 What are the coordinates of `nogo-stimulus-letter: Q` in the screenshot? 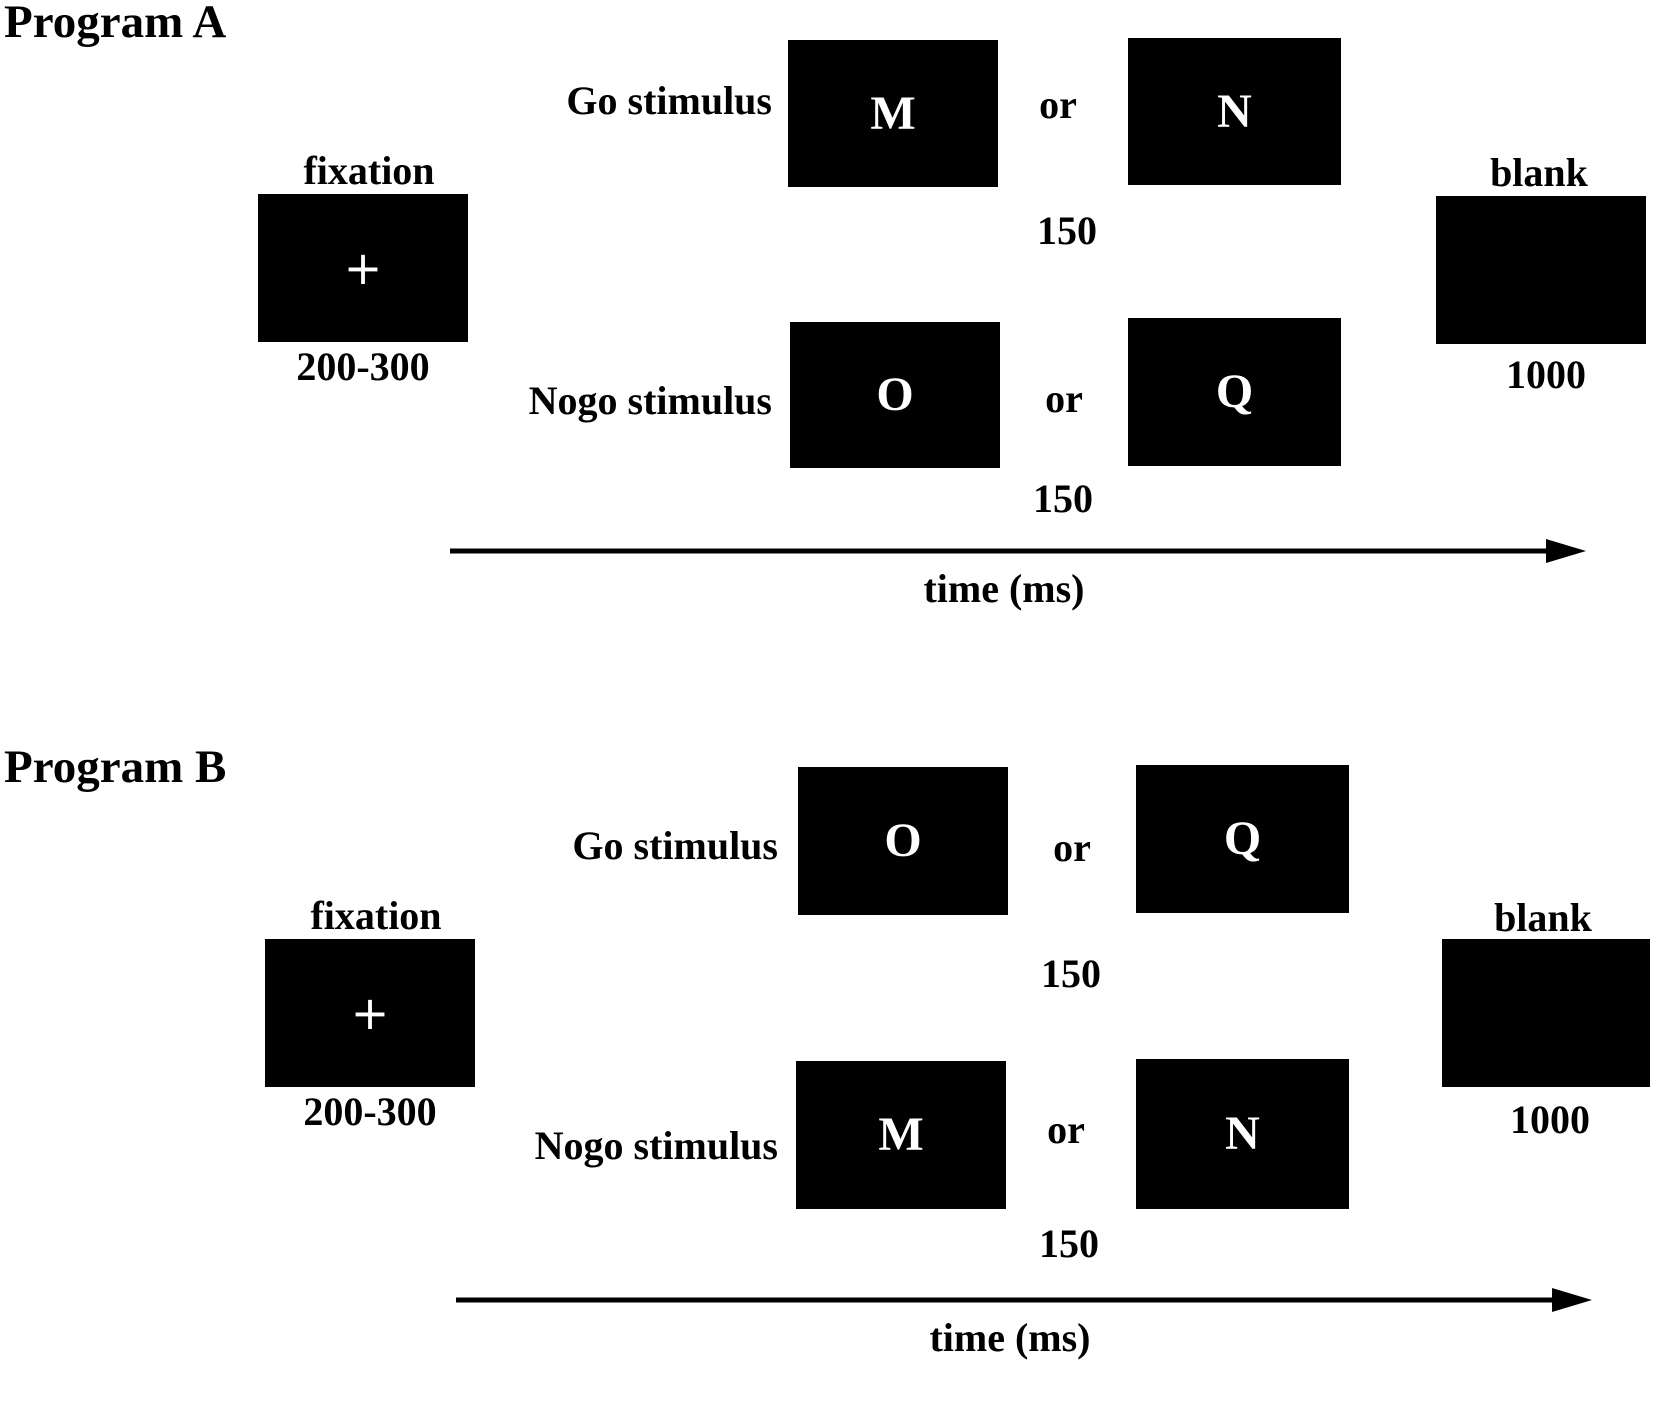 It's located at (1234, 391).